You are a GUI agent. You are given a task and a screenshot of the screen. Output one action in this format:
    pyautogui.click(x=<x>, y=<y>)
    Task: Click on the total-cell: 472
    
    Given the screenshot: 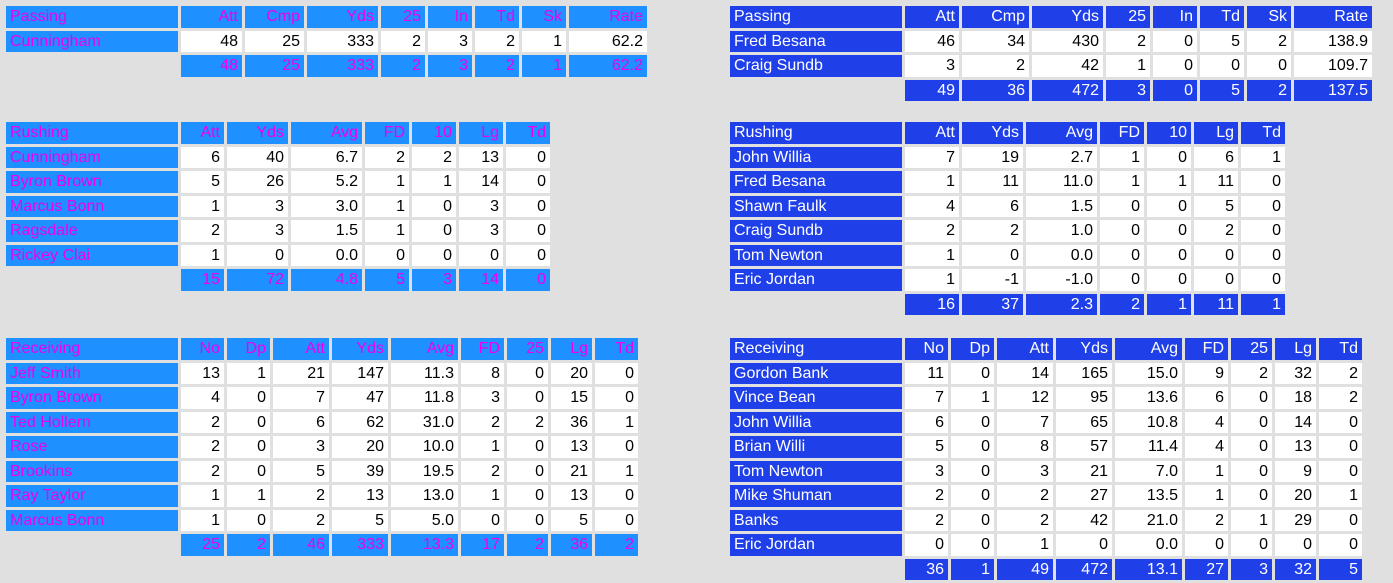 What is the action you would take?
    pyautogui.click(x=1067, y=90)
    